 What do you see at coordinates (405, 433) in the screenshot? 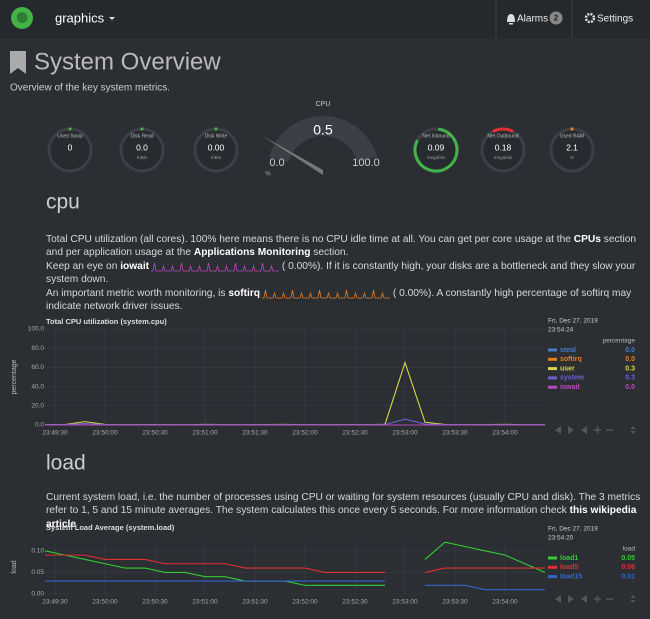
I see `x-tick-label: 23:53:00` at bounding box center [405, 433].